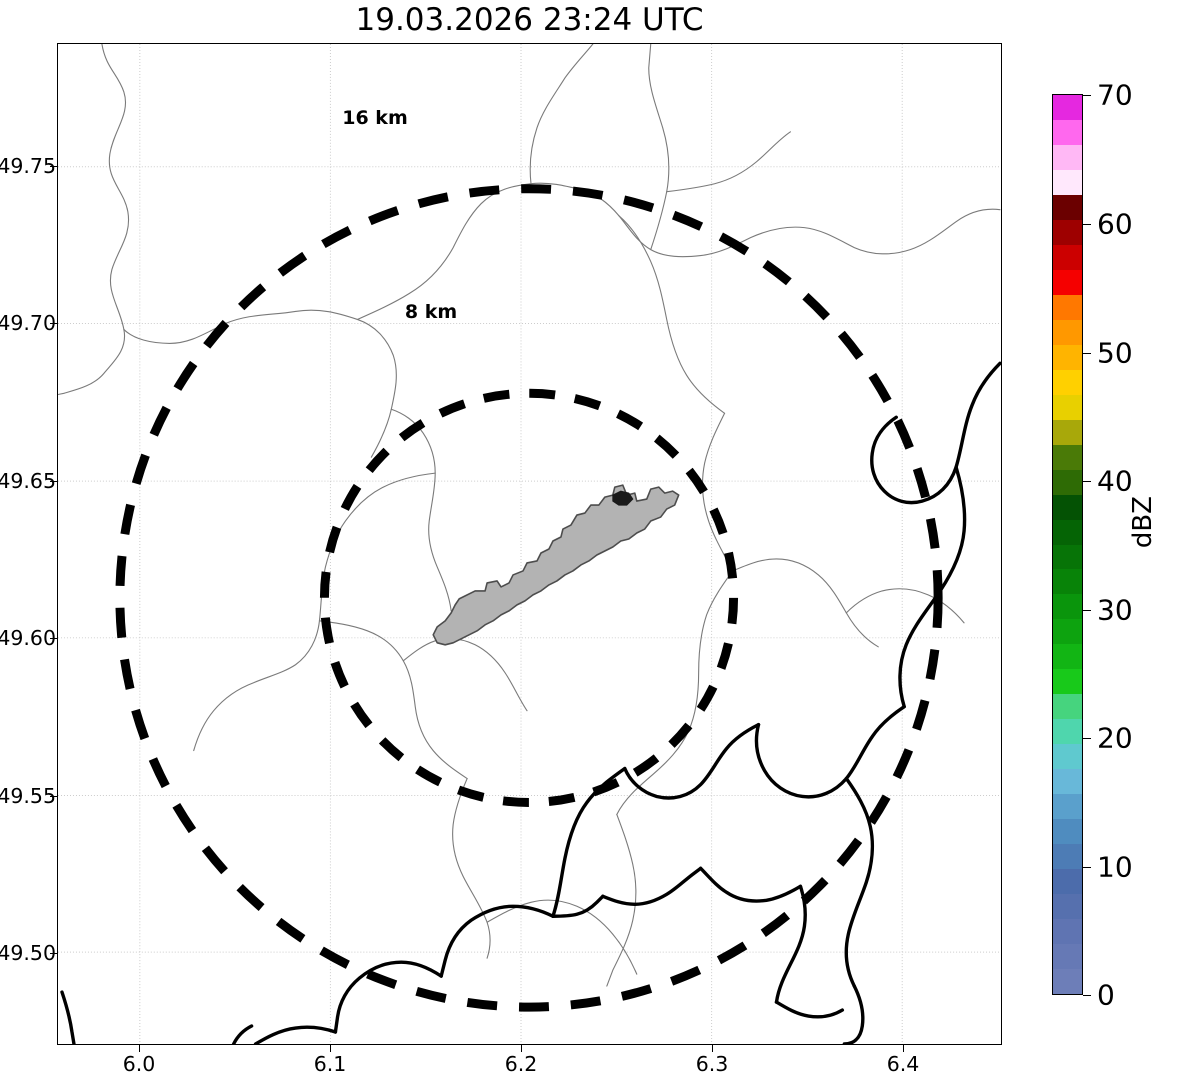  What do you see at coordinates (330, 1048) in the screenshot?
I see `xtick-mark-6.1` at bounding box center [330, 1048].